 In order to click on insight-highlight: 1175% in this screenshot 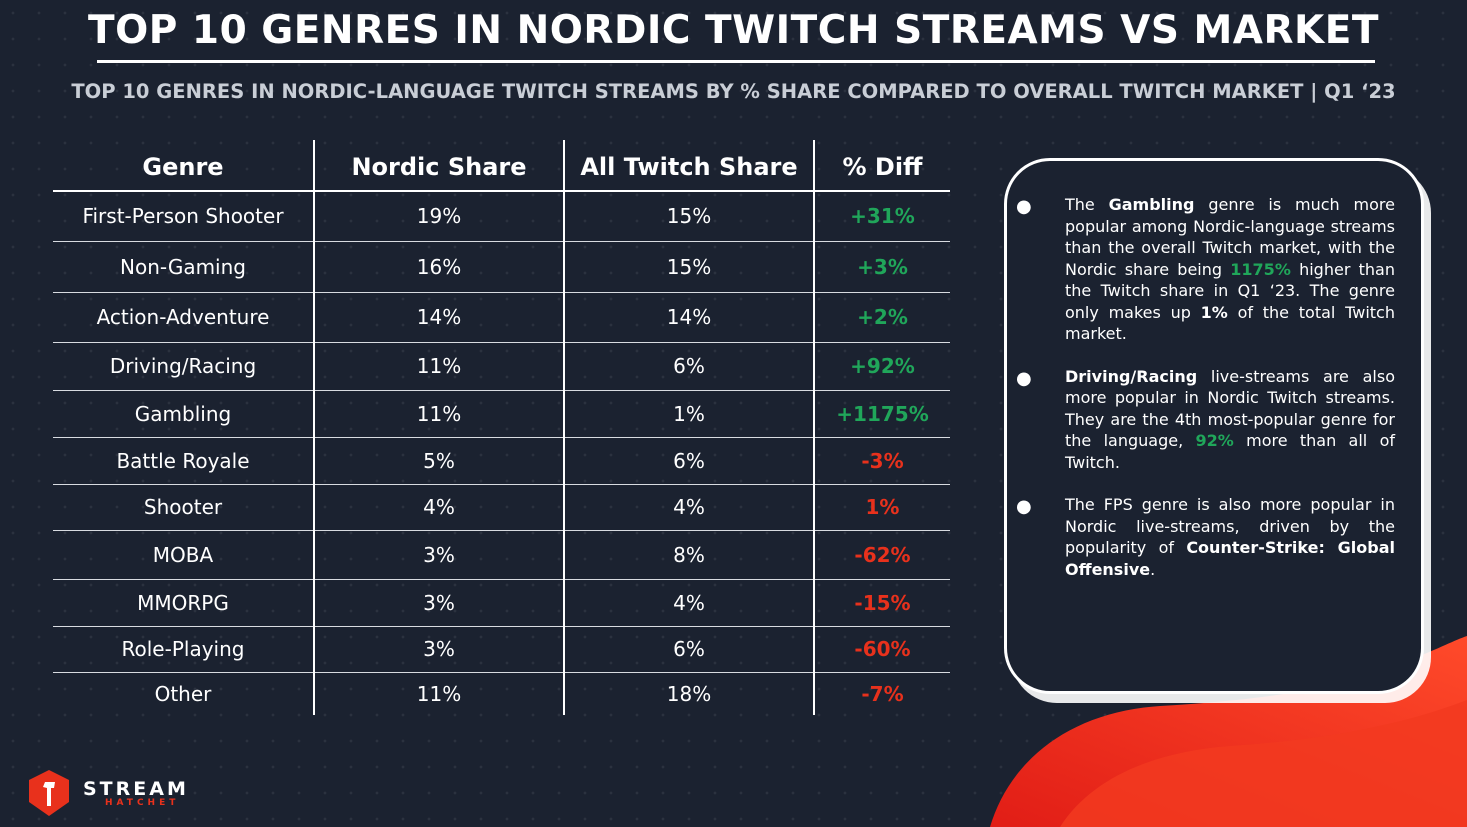, I will do `click(1260, 269)`.